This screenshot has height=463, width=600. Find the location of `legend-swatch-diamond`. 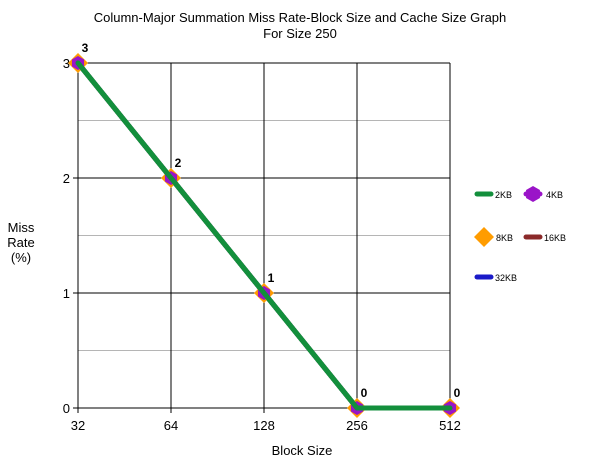

legend-swatch-diamond is located at coordinates (484, 237).